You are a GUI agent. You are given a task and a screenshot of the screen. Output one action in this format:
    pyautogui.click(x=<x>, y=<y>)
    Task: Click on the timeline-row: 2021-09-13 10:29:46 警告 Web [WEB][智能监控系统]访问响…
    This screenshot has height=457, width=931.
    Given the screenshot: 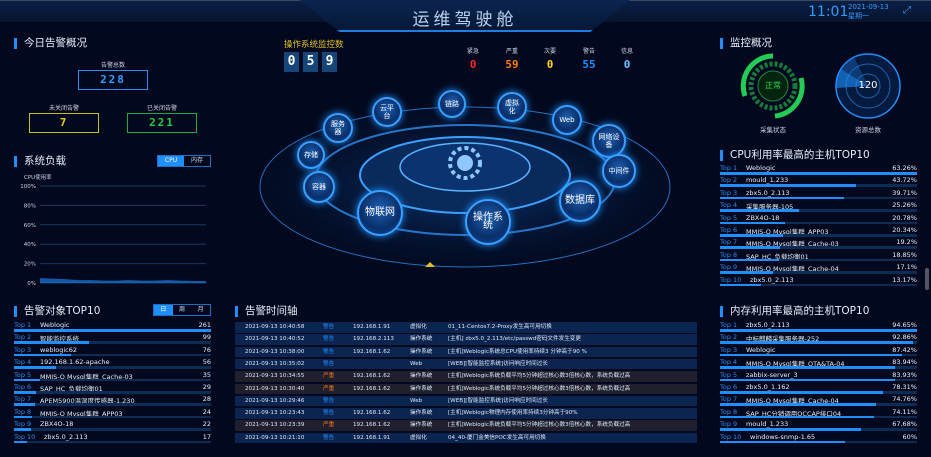 What is the action you would take?
    pyautogui.click(x=466, y=401)
    